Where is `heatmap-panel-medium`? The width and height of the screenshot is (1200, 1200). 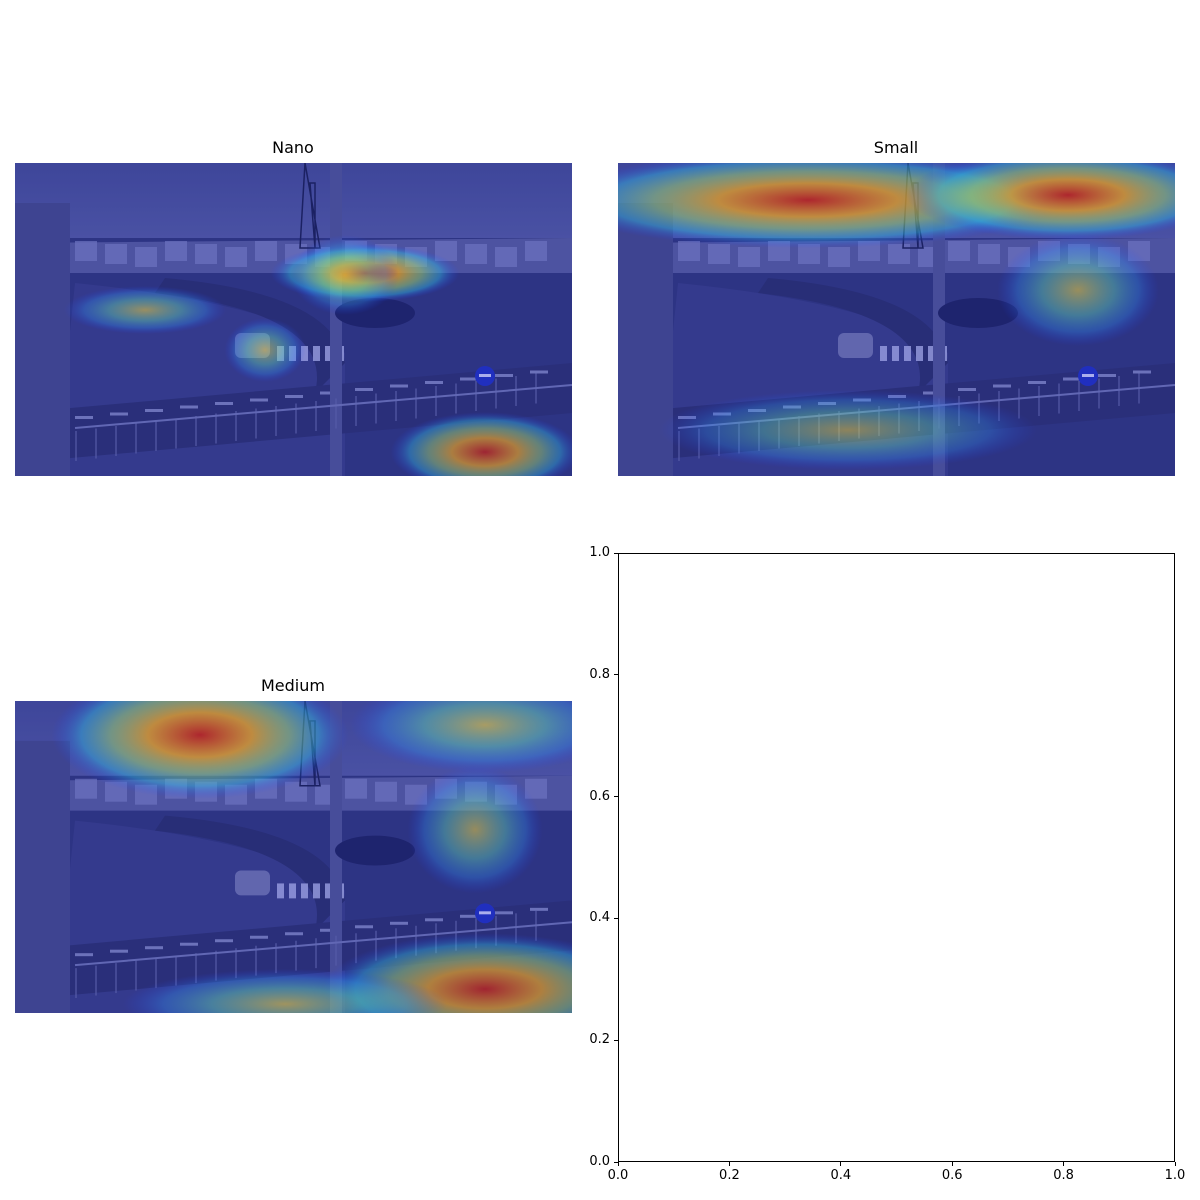 heatmap-panel-medium is located at coordinates (293, 857).